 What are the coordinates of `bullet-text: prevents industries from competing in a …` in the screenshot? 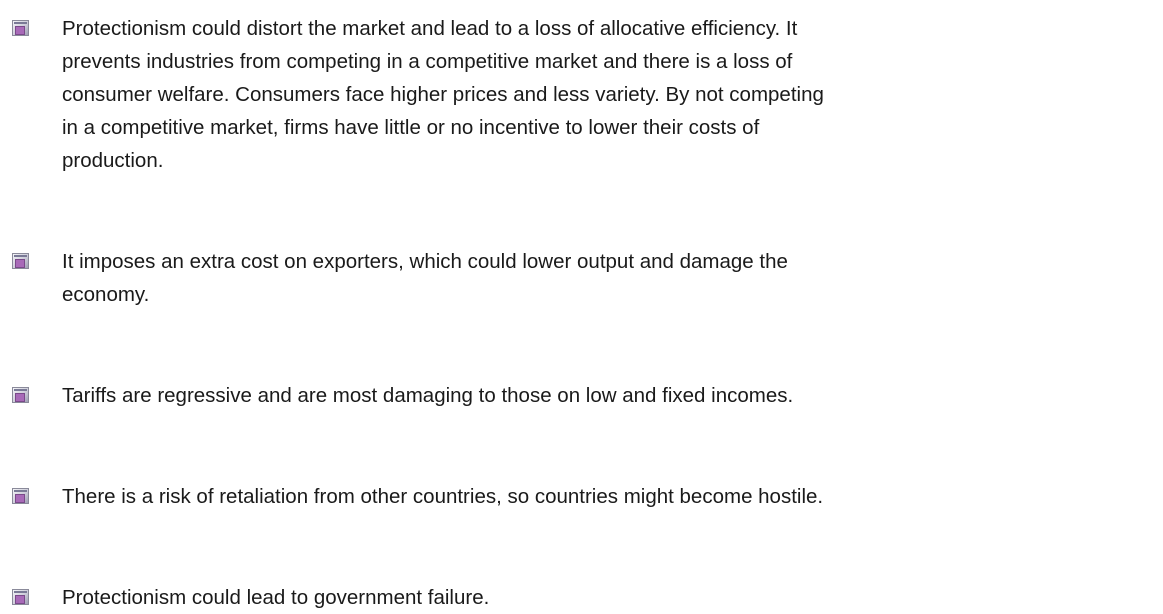 It's located at (427, 61).